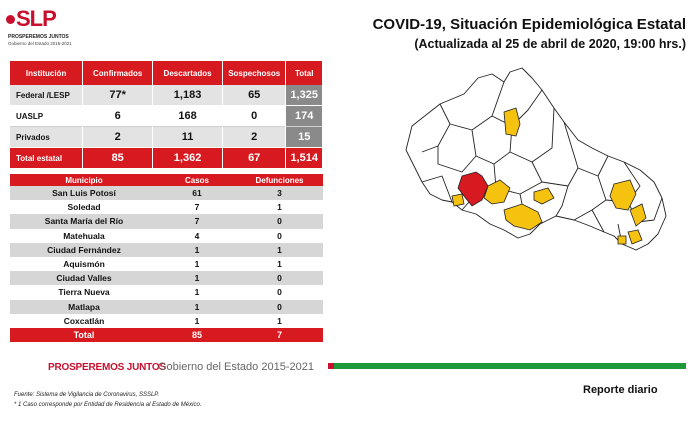 This screenshot has width=696, height=423. Describe the element at coordinates (84, 193) in the screenshot. I see `cell-municipality: San Luis Potosí` at that location.